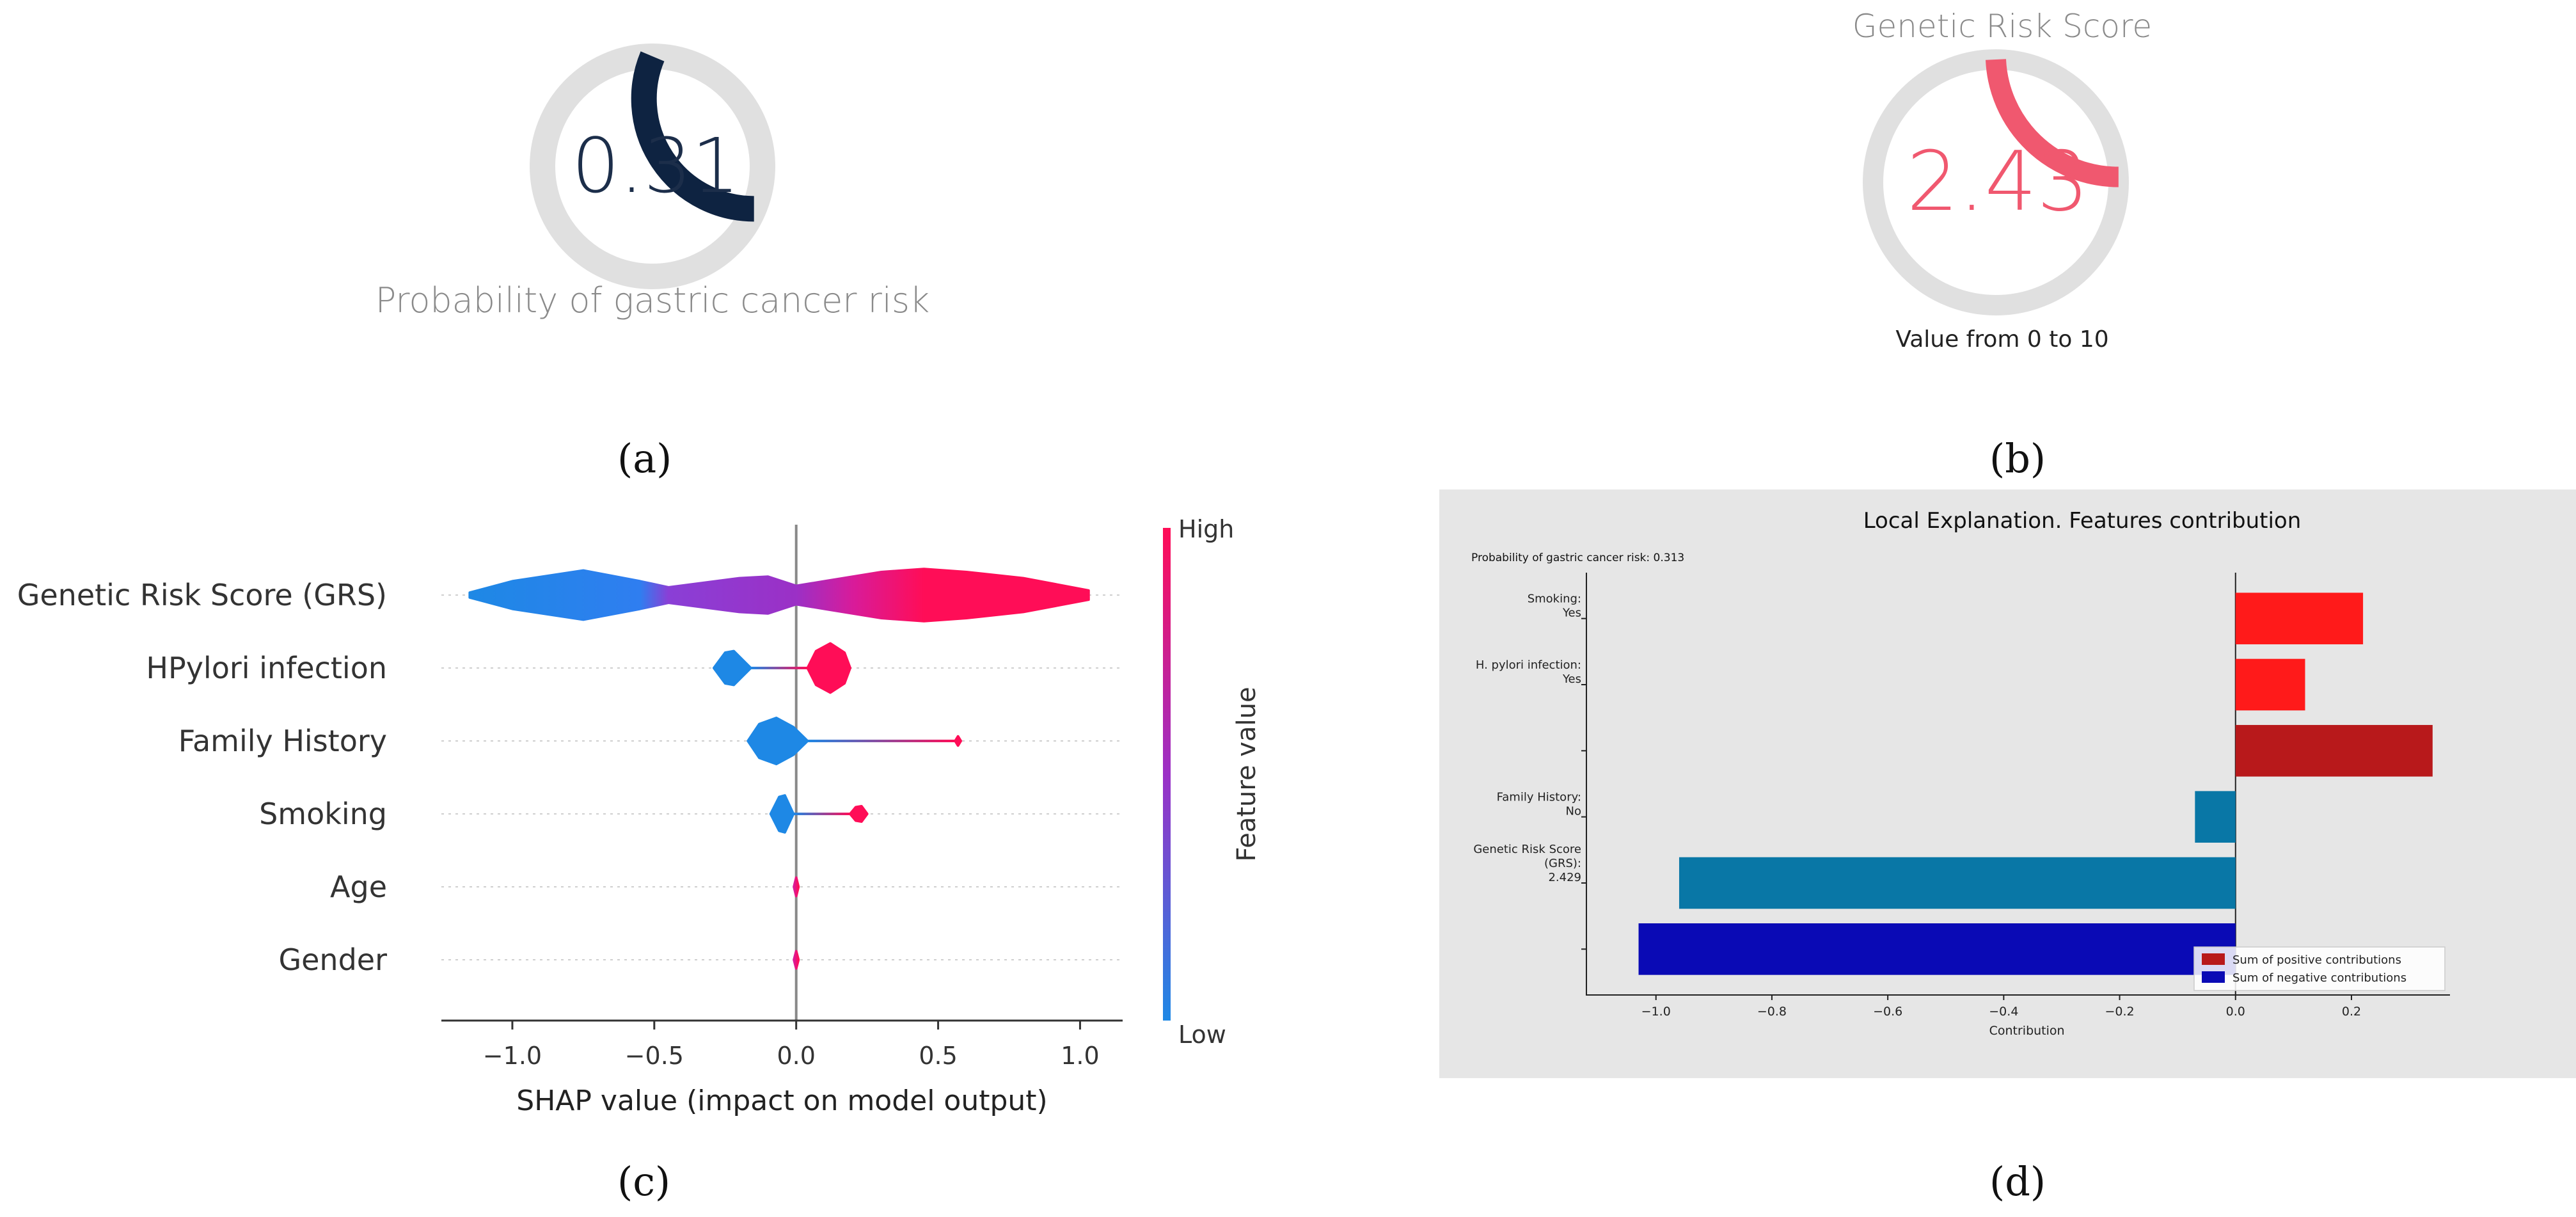  What do you see at coordinates (2235, 1012) in the screenshot?
I see `local-x-tick-label: 0.0` at bounding box center [2235, 1012].